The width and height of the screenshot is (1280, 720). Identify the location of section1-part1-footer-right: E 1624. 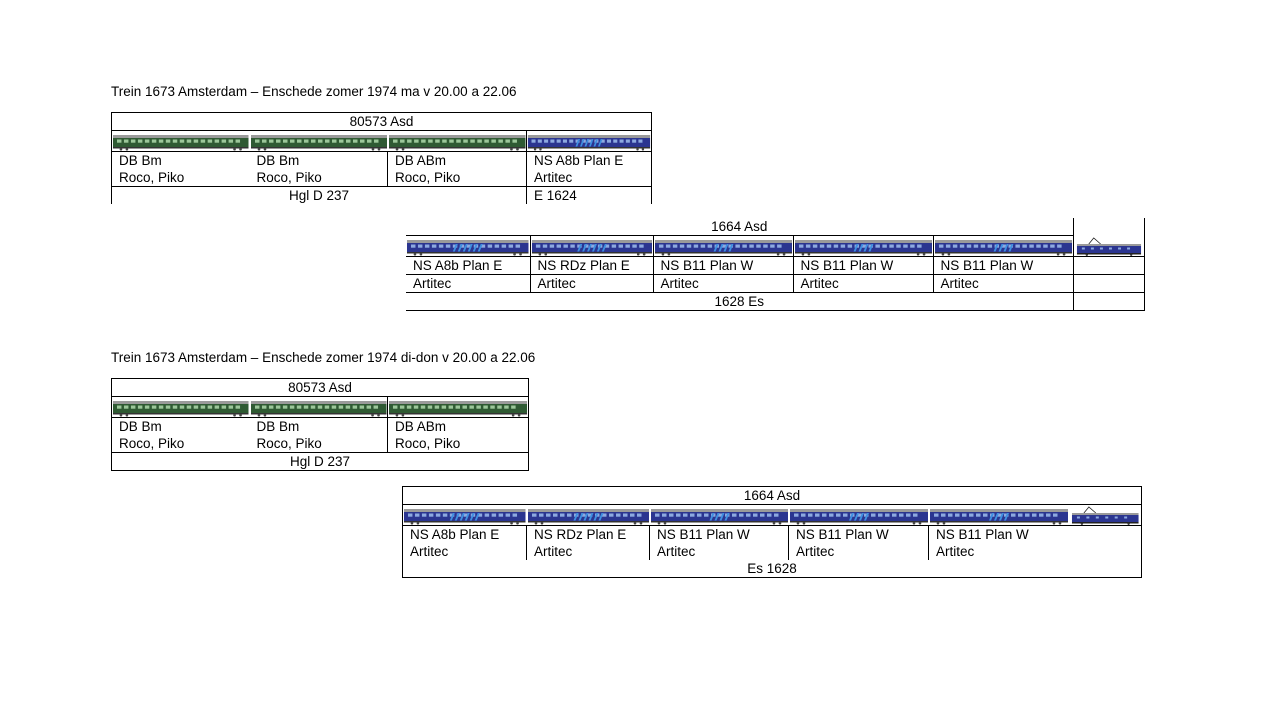
(589, 195).